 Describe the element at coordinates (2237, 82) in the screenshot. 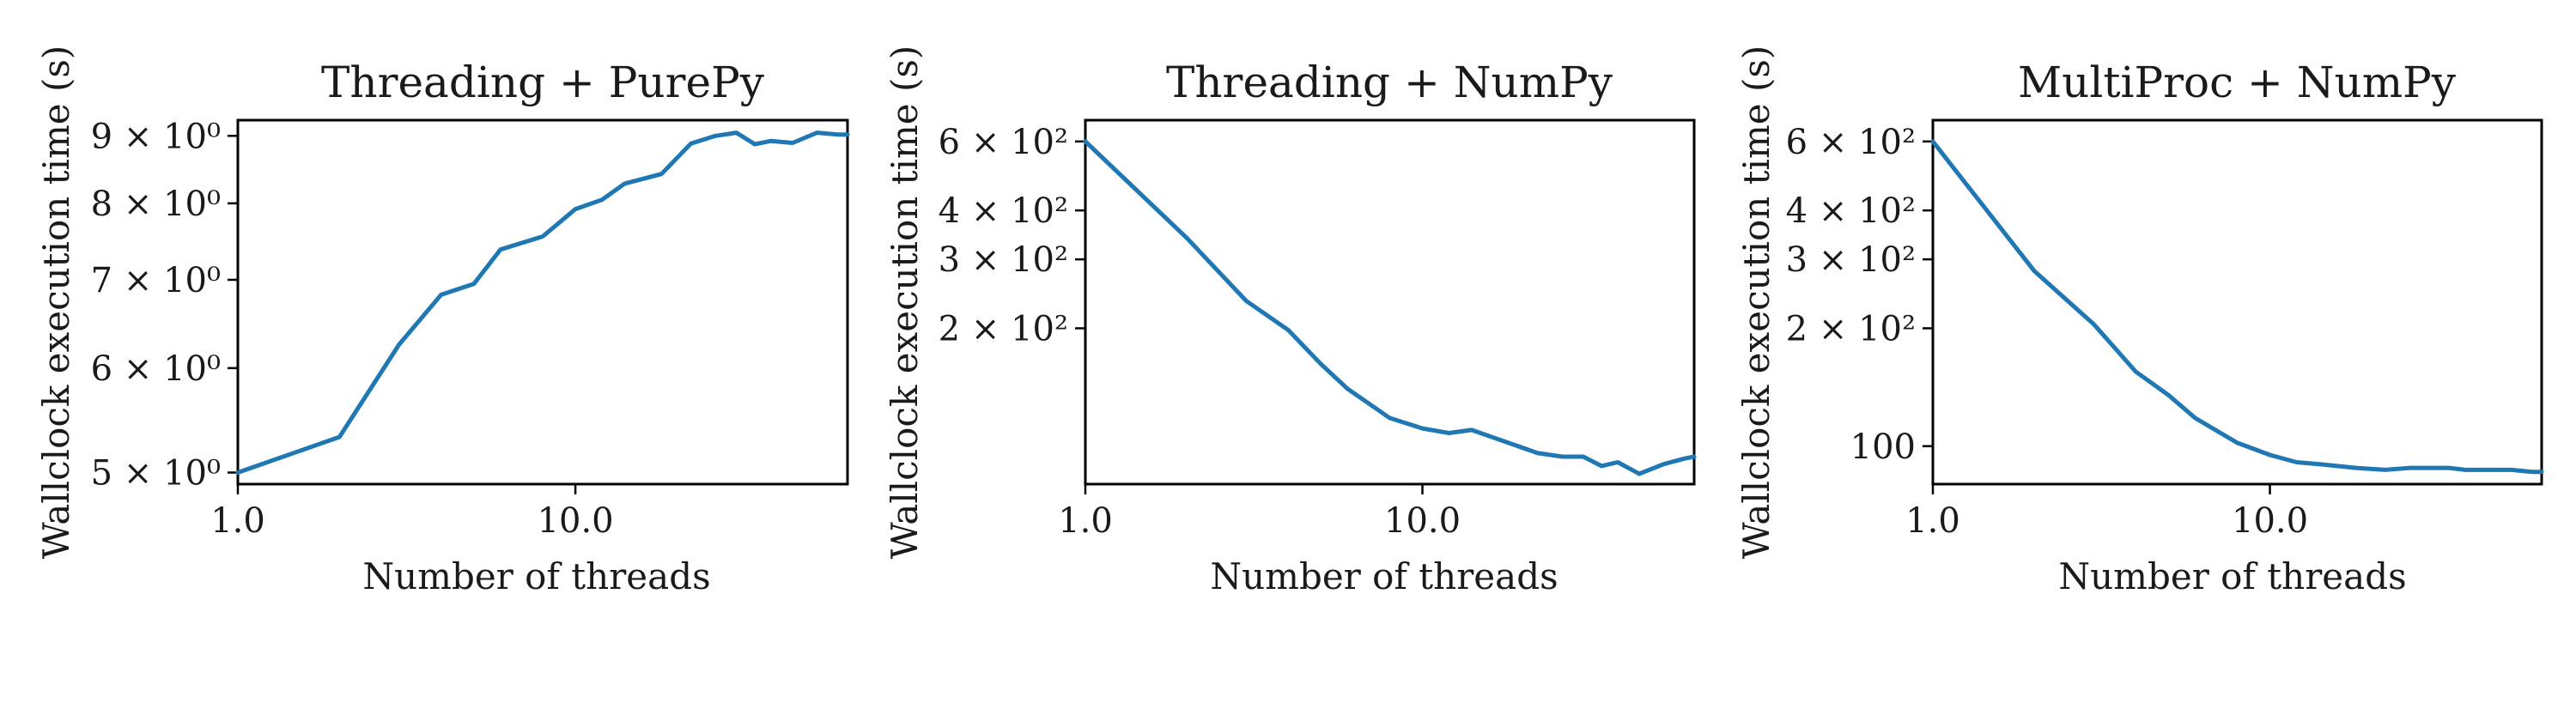

I see `subplot-3-title: MultiProc + NumPy` at that location.